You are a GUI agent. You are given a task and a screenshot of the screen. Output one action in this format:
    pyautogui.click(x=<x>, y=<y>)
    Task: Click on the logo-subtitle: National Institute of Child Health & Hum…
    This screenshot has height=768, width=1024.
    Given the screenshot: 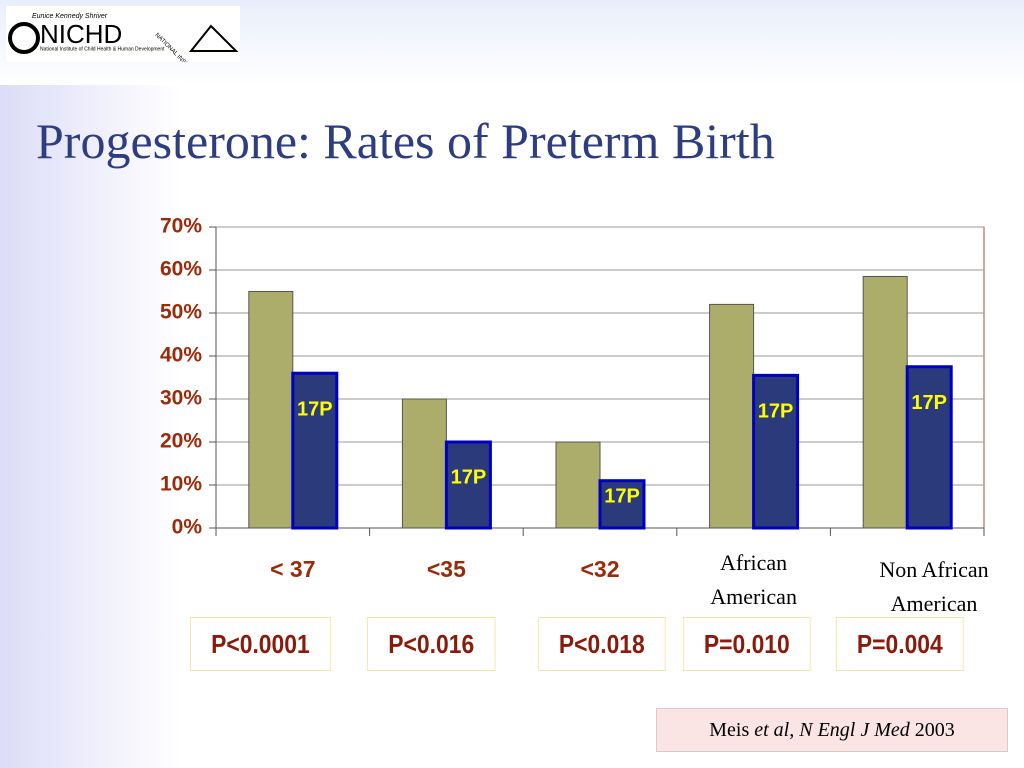 What is the action you would take?
    pyautogui.click(x=102, y=49)
    